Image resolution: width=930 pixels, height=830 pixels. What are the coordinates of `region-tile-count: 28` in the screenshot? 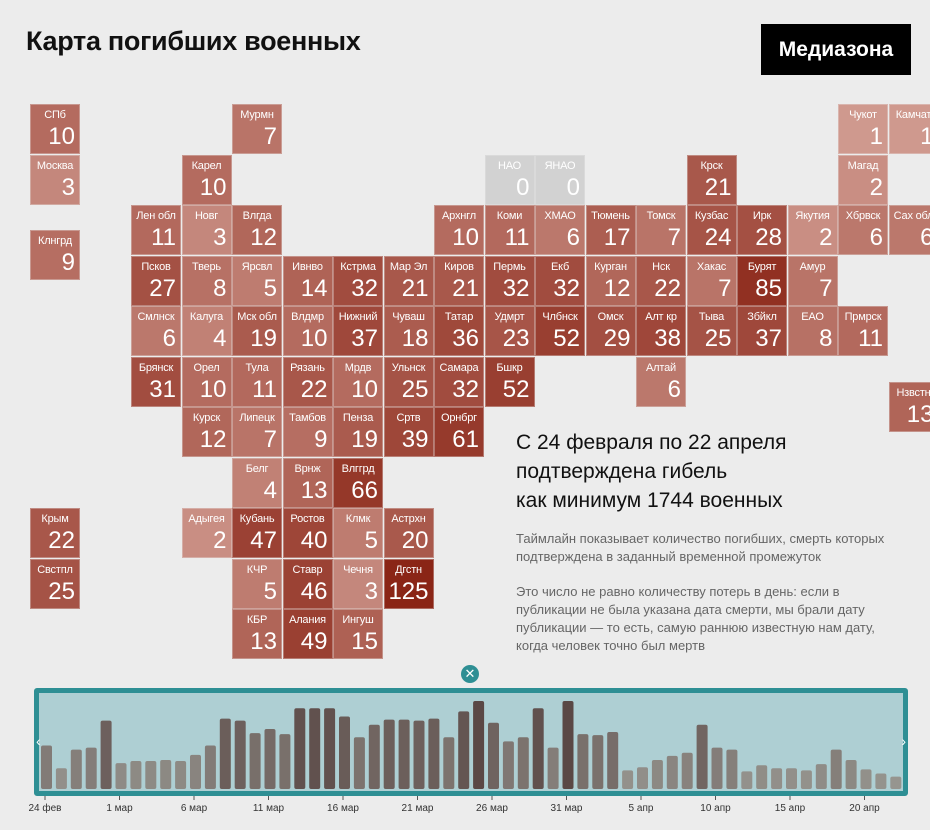 It's located at (768, 237).